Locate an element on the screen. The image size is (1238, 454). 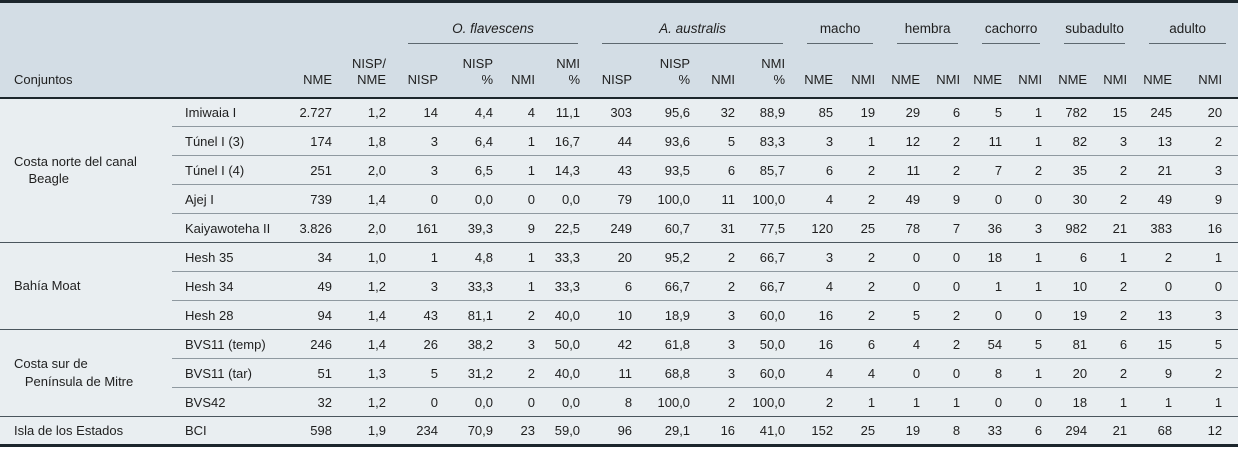
value-cell: 33,3 is located at coordinates (568, 286).